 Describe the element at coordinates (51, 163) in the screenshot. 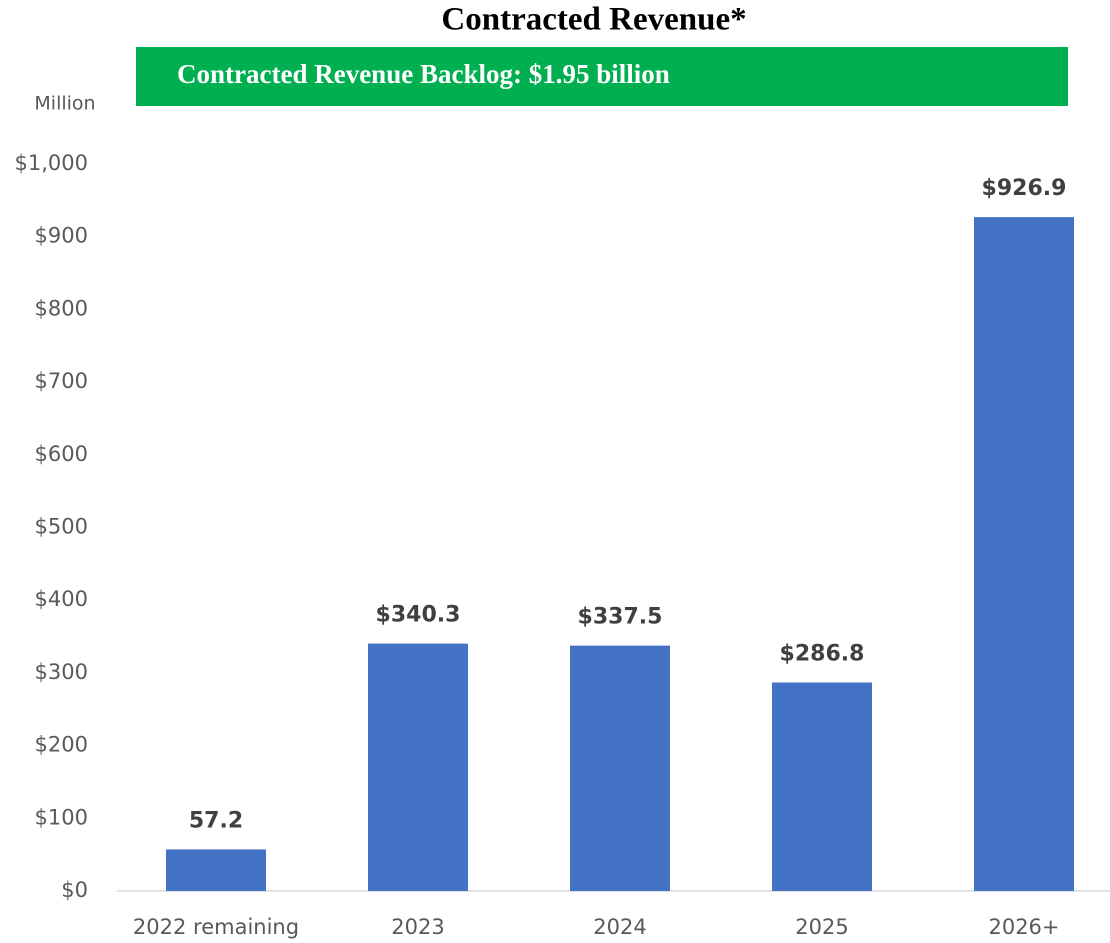

I see `y-tick-label: $1,000` at that location.